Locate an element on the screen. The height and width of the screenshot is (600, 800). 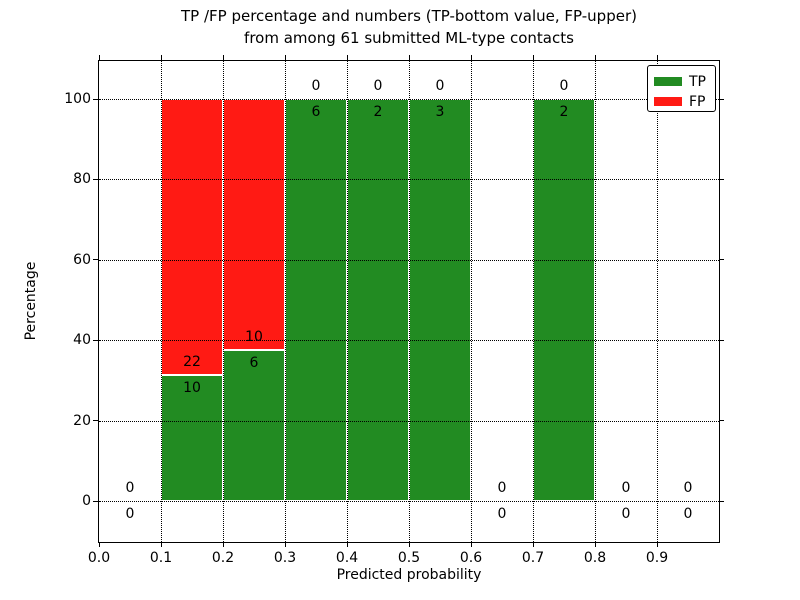
x-tick-label: 0.1 is located at coordinates (161, 558).